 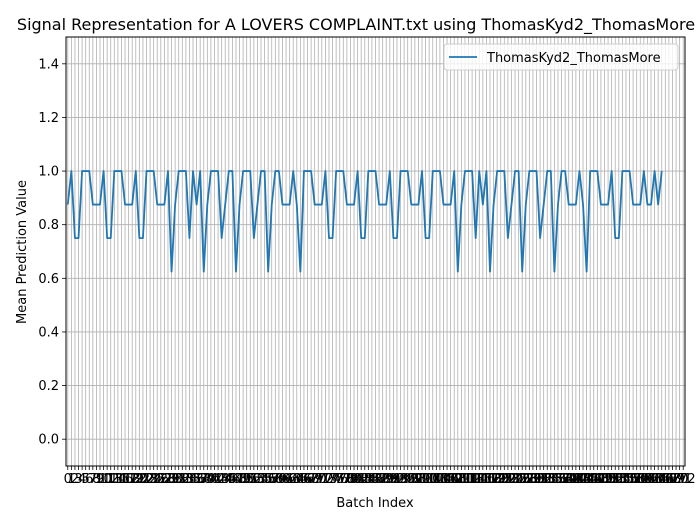 I want to click on x-tick-label: 52, so click(x=254, y=479).